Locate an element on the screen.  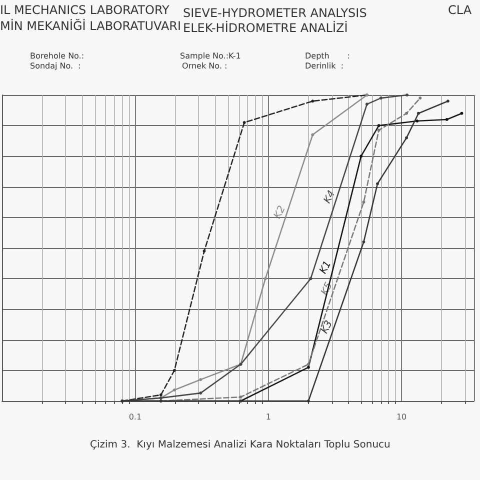
x-tick-label: 10 is located at coordinates (401, 417).